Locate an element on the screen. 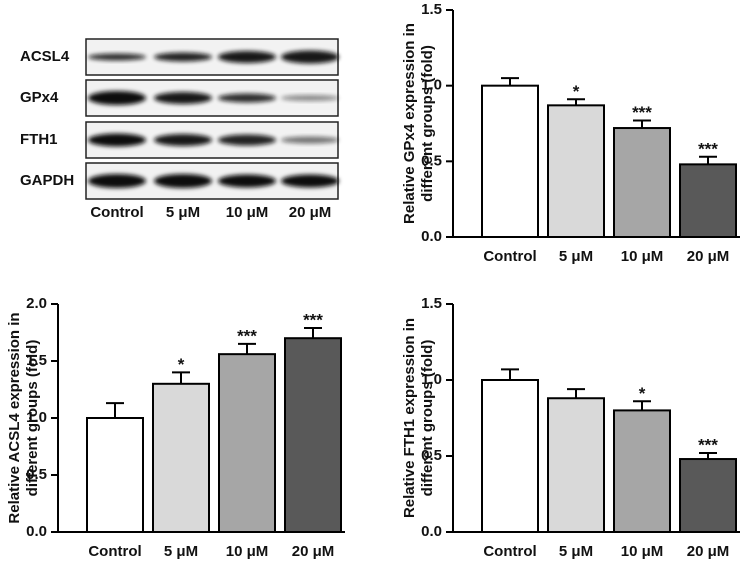 The height and width of the screenshot is (564, 750). y-axis-label: Relative FTH1 expression in is located at coordinates (409, 418).